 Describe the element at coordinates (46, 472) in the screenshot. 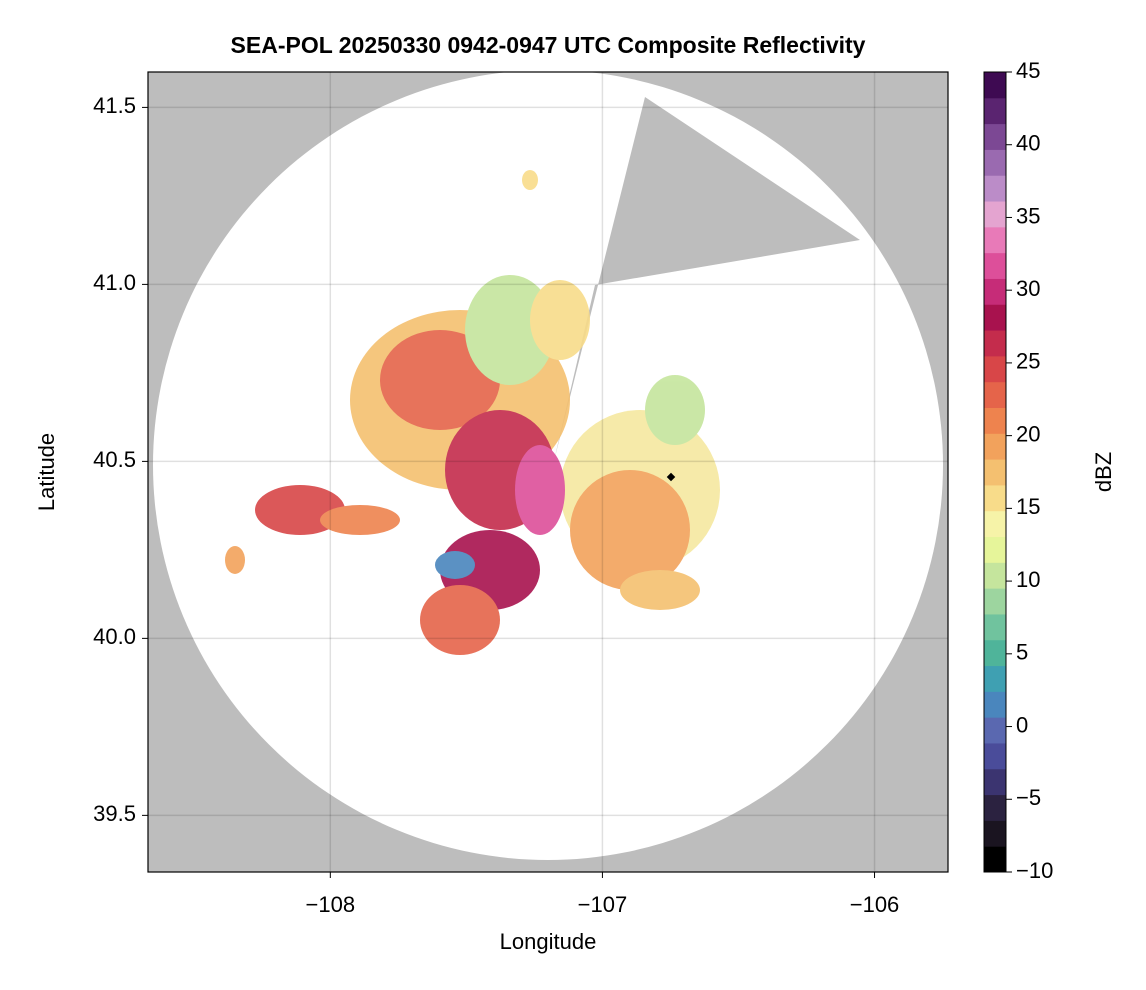

I see `y-axis-label: Latitude` at that location.